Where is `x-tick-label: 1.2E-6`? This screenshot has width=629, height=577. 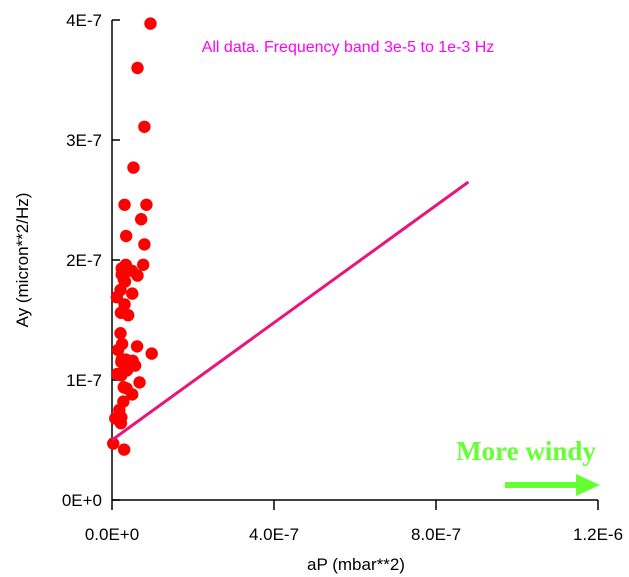
x-tick-label: 1.2E-6 is located at coordinates (598, 534).